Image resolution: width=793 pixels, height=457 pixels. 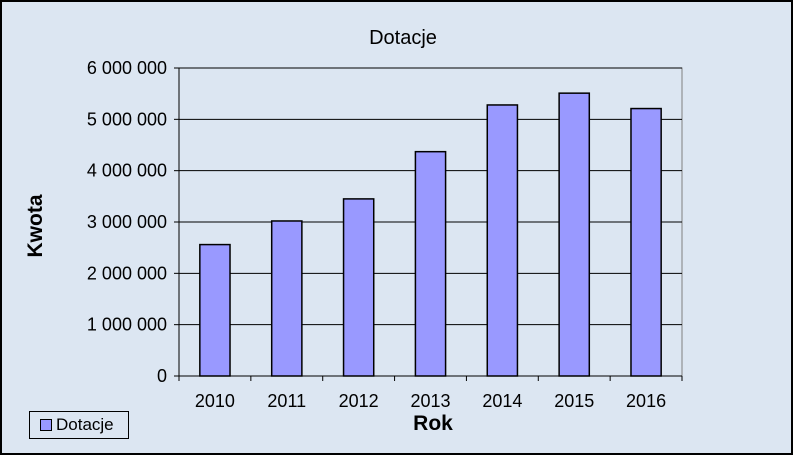 I want to click on x-tick-label: 2011, so click(x=286, y=401).